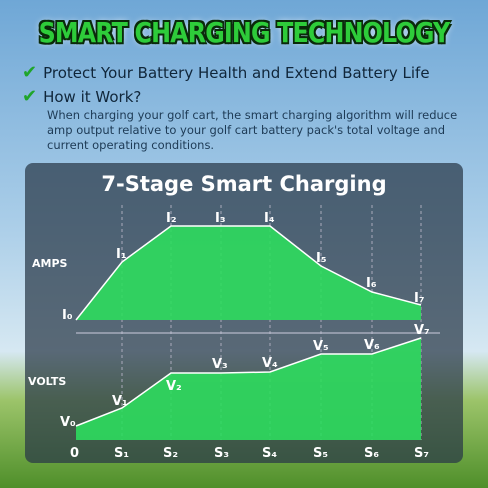  Describe the element at coordinates (220, 218) in the screenshot. I see `amps-point-label: I₃` at that location.